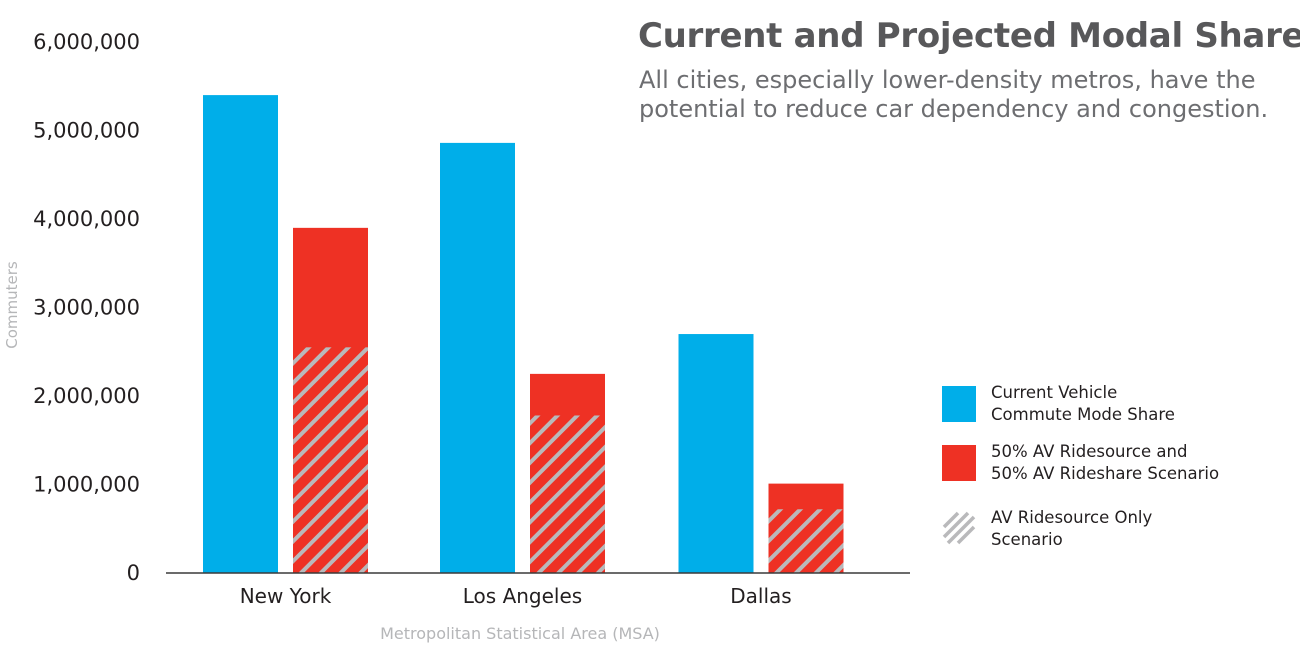  What do you see at coordinates (477, 357) in the screenshot?
I see `bar-current-los-angeles` at bounding box center [477, 357].